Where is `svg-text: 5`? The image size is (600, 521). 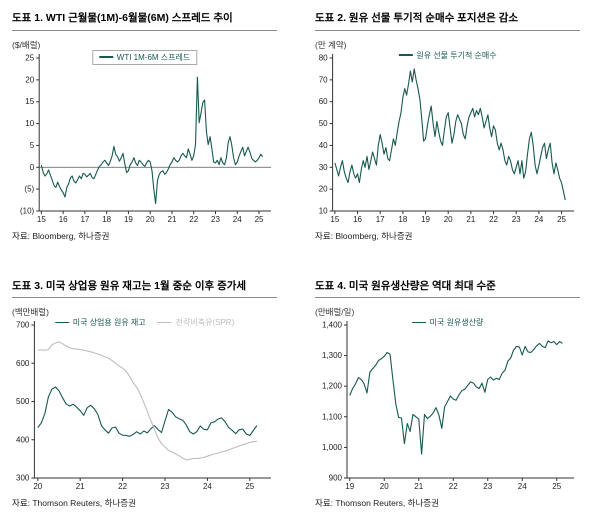 svg-text: 5 is located at coordinates (32, 145).